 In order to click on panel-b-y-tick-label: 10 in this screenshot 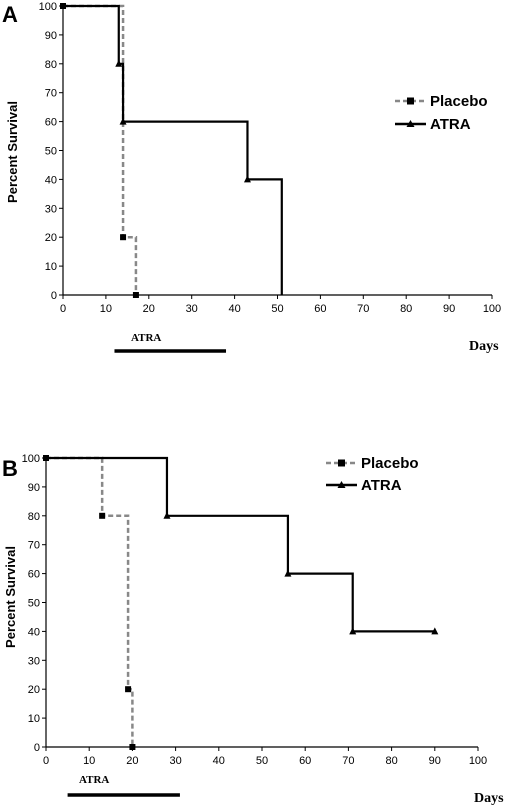, I will do `click(34, 719)`.